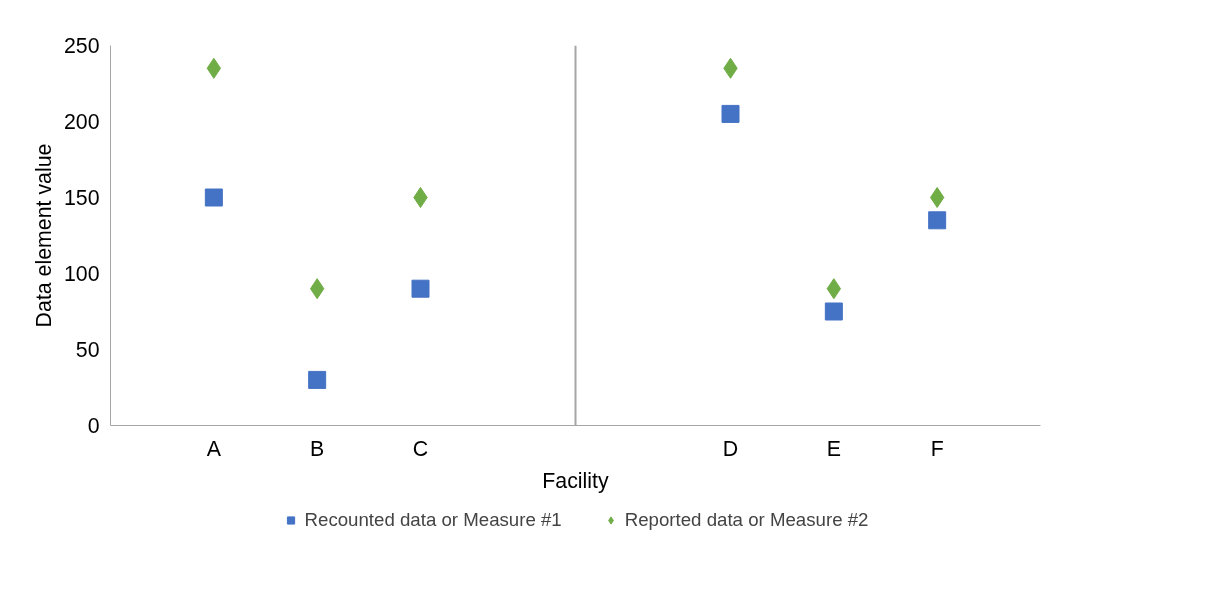 The height and width of the screenshot is (607, 1205). I want to click on x-tick-label: B, so click(317, 448).